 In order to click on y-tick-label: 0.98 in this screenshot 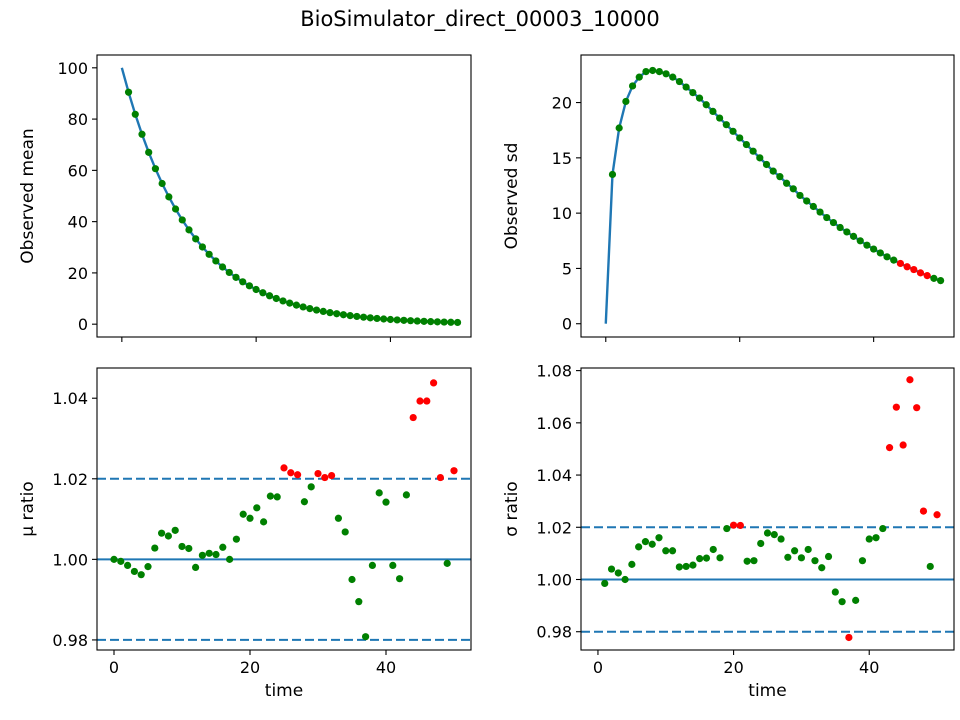, I will do `click(70, 640)`.